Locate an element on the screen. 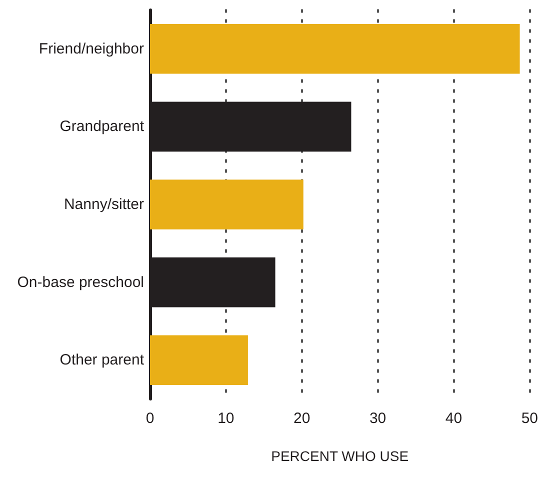 The height and width of the screenshot is (479, 541). x-axis-title: PERCENT WHO USE is located at coordinates (340, 456).